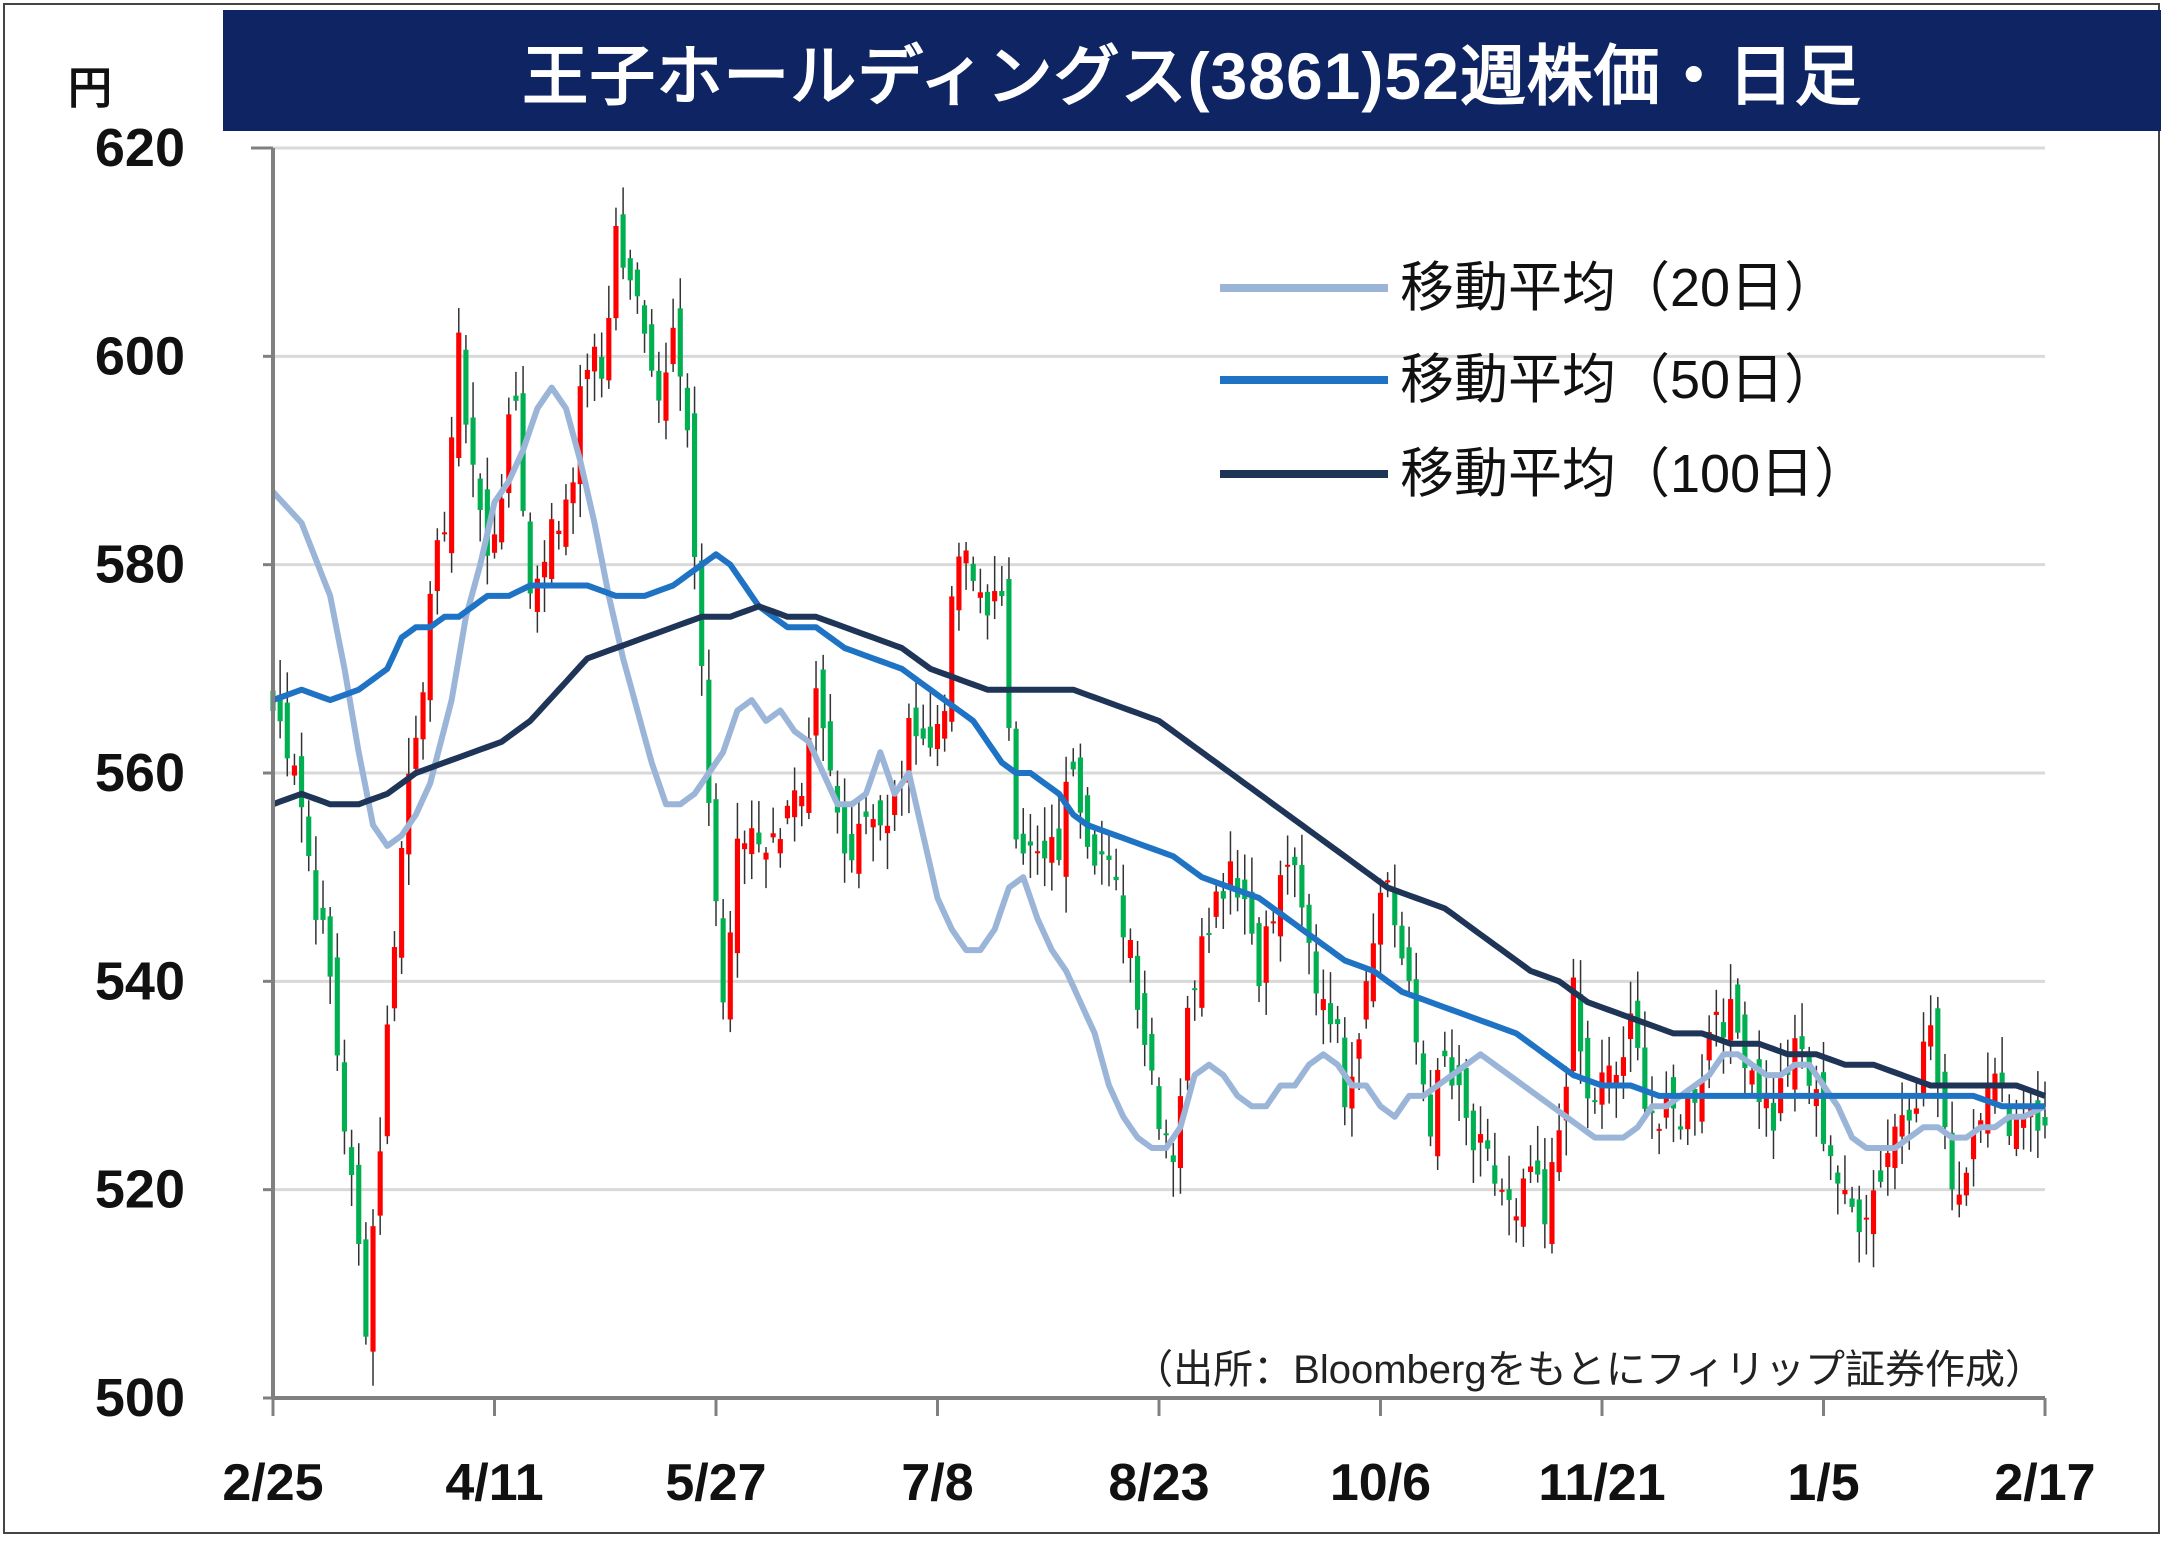 The width and height of the screenshot is (2167, 1541). I want to click on x-tick-label: 8/23, so click(1158, 1483).